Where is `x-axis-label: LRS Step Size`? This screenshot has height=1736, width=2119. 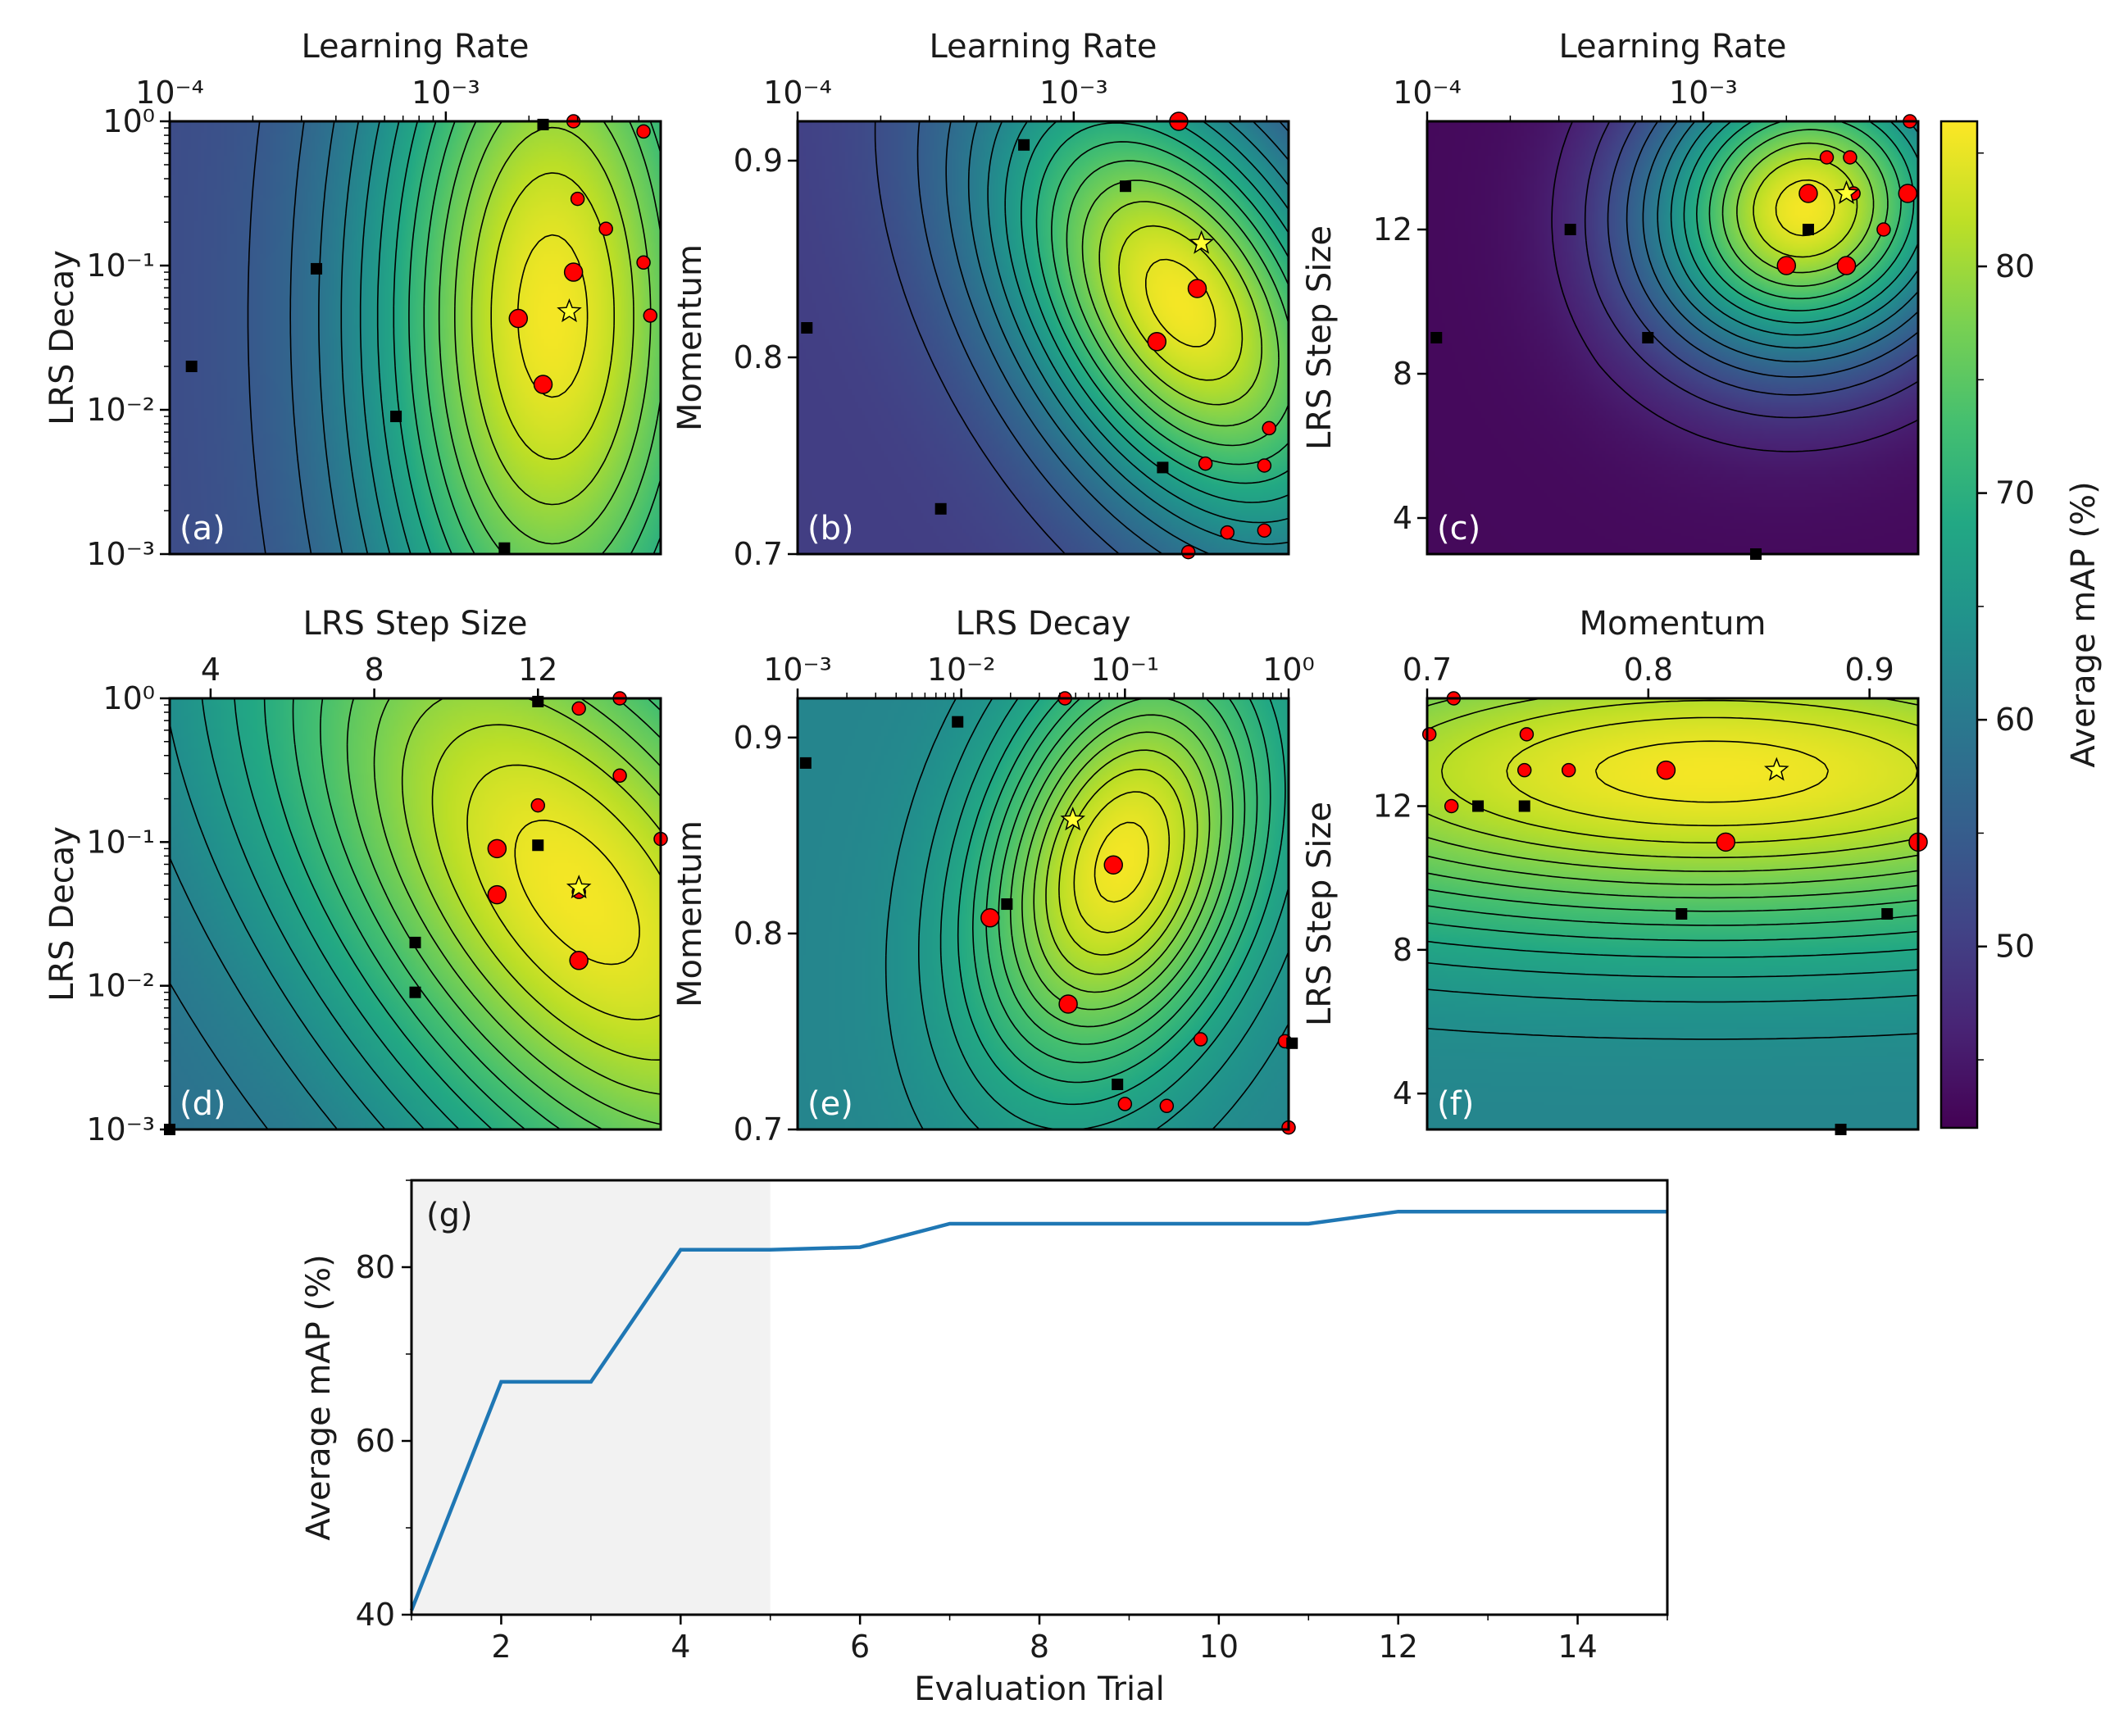 x-axis-label: LRS Step Size is located at coordinates (414, 624).